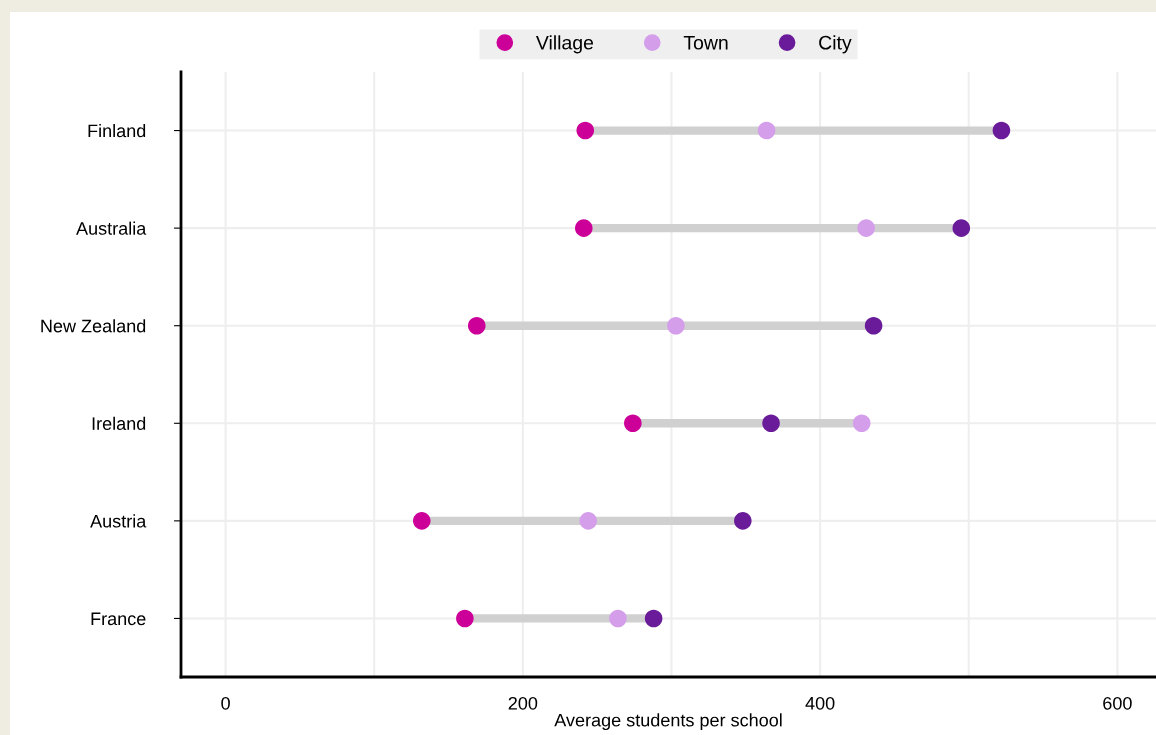 Image resolution: width=1156 pixels, height=735 pixels. Describe the element at coordinates (668, 722) in the screenshot. I see `x-axis-title: Average students per school` at that location.